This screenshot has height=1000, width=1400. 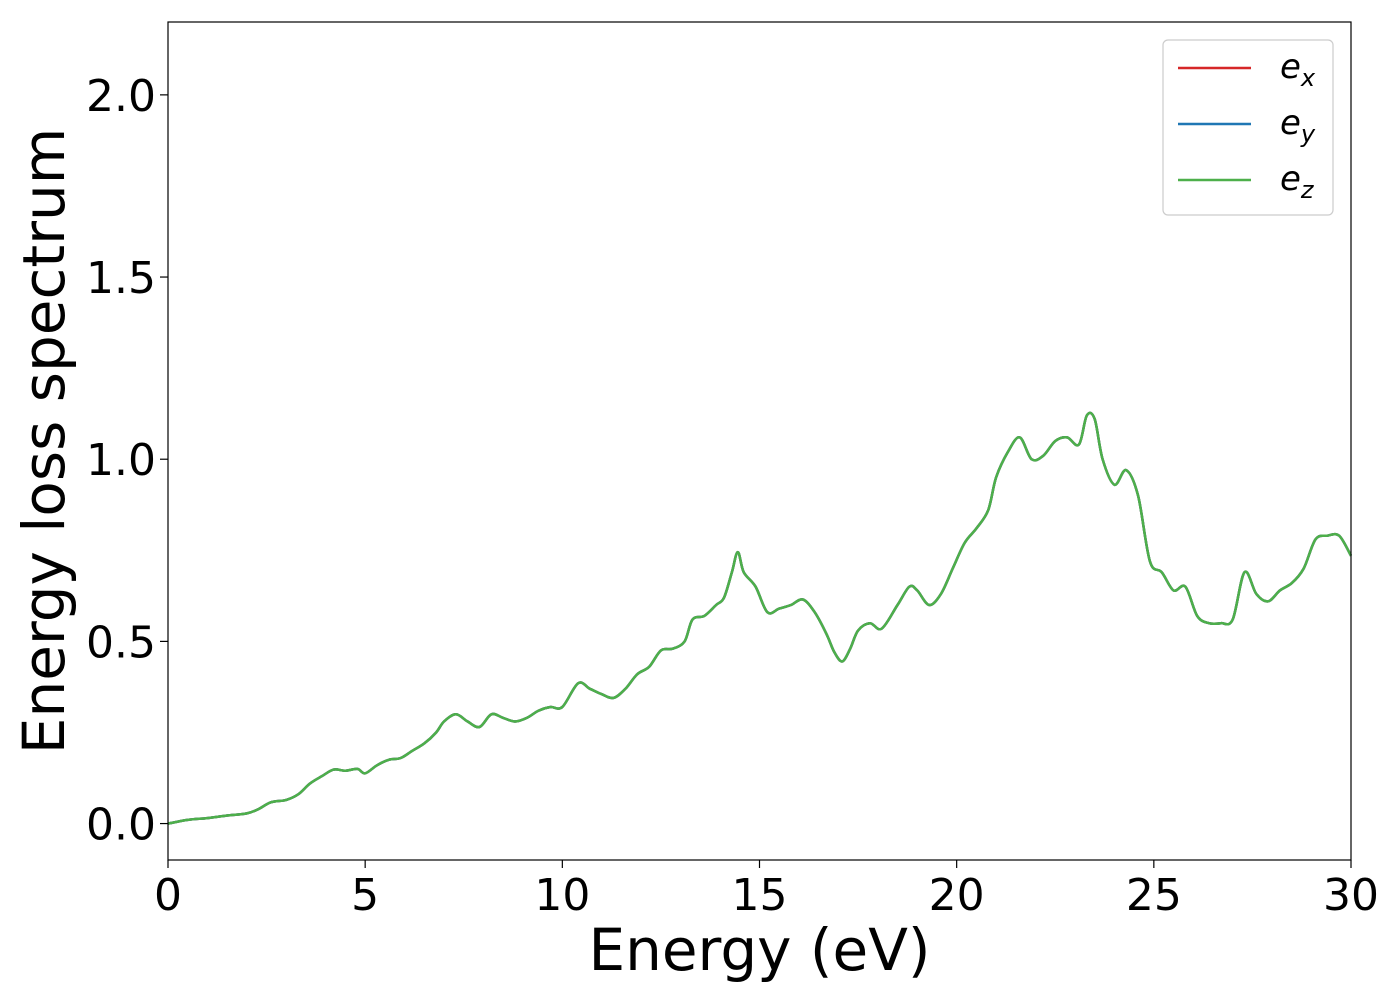 What do you see at coordinates (1154, 895) in the screenshot?
I see `x-tick-label: 25` at bounding box center [1154, 895].